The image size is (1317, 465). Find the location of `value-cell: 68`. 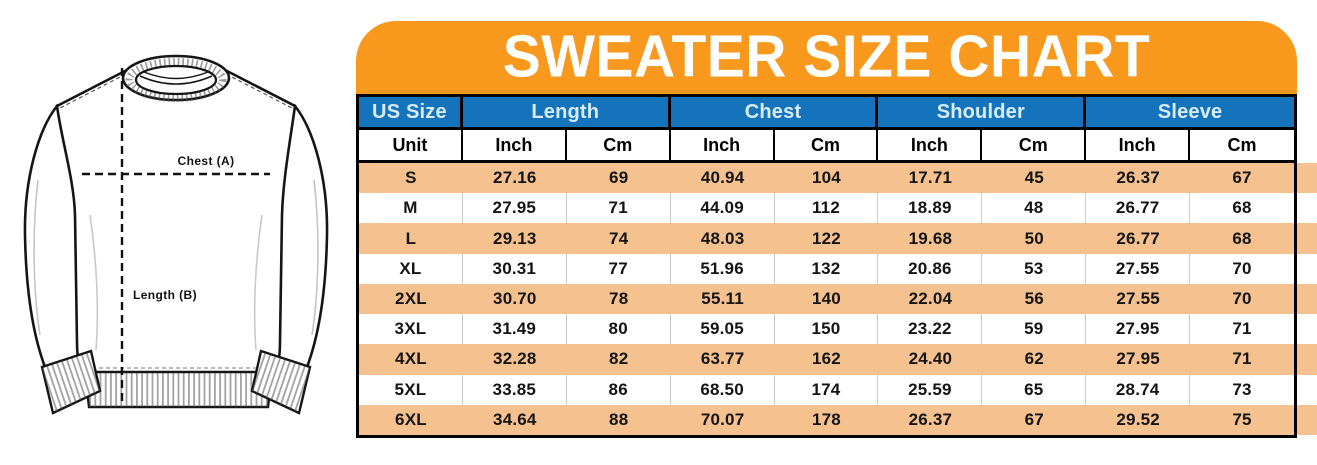

value-cell: 68 is located at coordinates (1242, 238).